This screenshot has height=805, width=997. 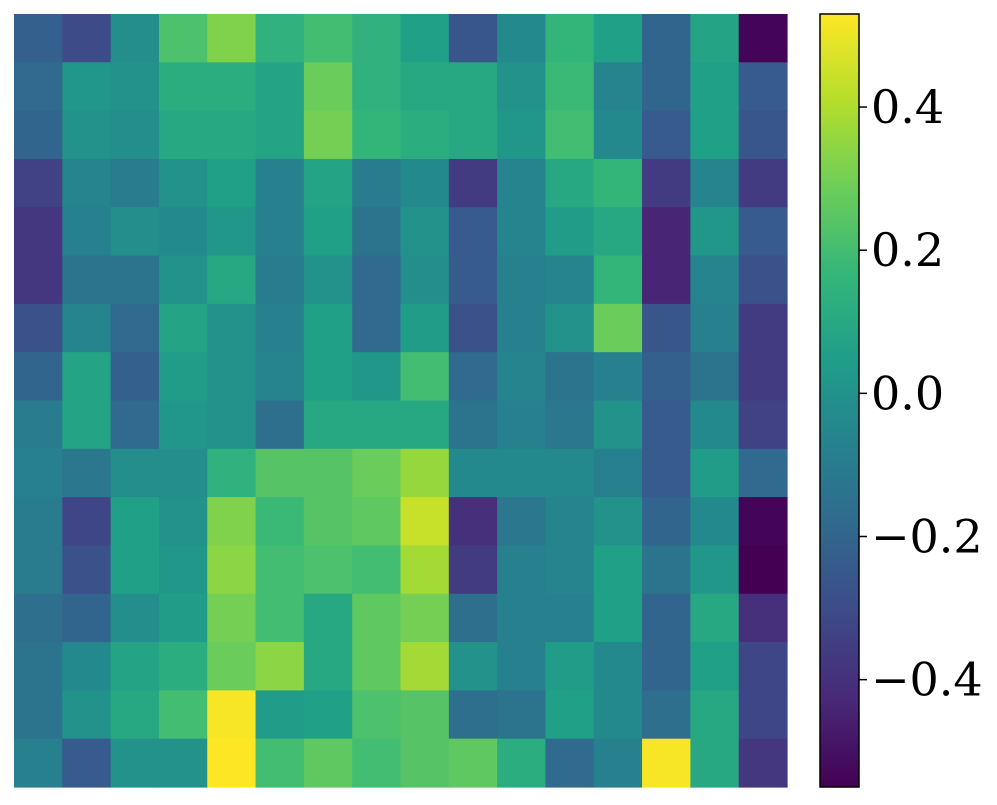 I want to click on heatmap-cell-r13-c14, so click(x=715, y=666).